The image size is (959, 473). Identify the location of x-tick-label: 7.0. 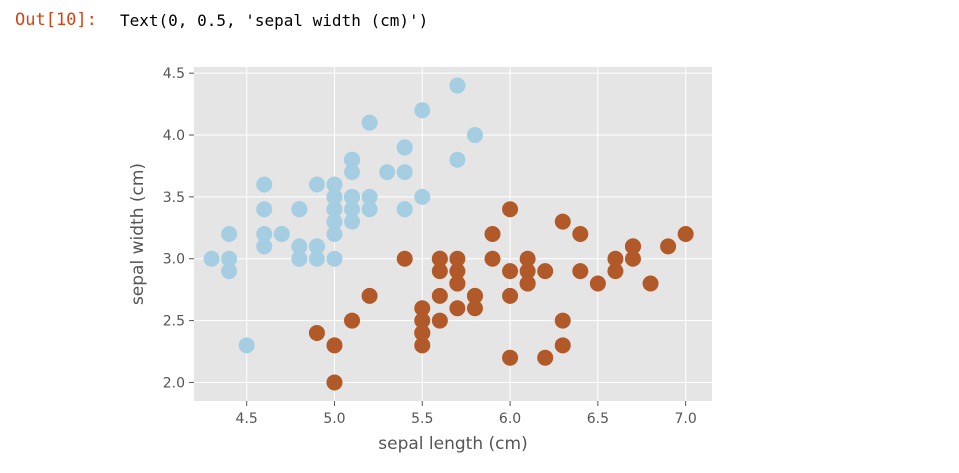
(686, 419).